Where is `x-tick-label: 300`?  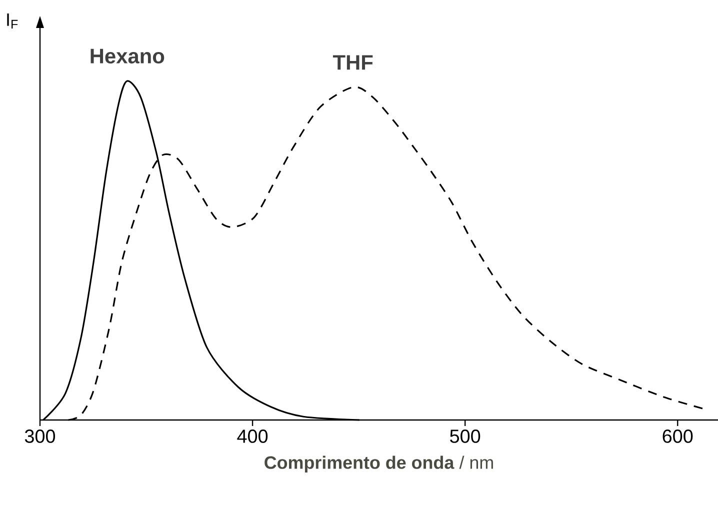 x-tick-label: 300 is located at coordinates (40, 436).